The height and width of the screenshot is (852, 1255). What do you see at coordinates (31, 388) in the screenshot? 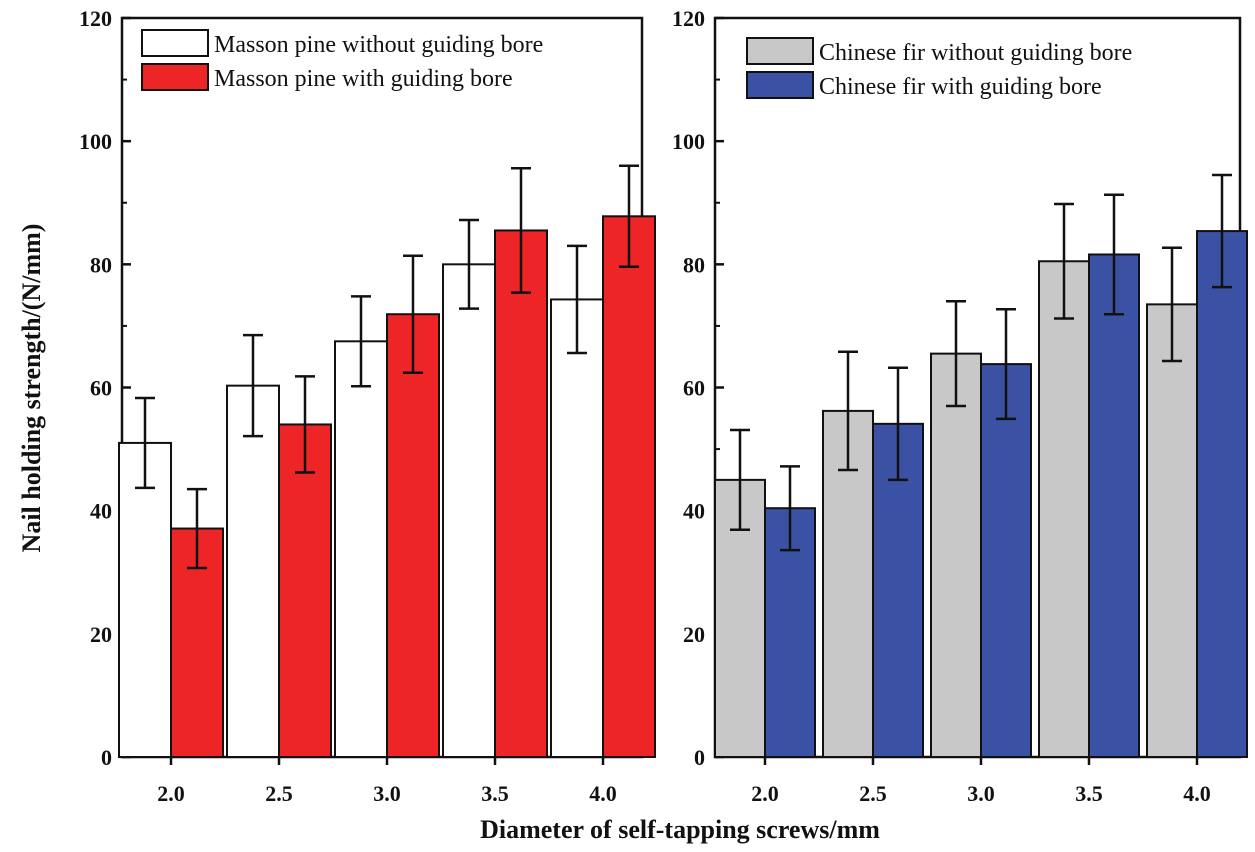
I see `y-axis-title: Nail holding strength/(N/mm)` at bounding box center [31, 388].